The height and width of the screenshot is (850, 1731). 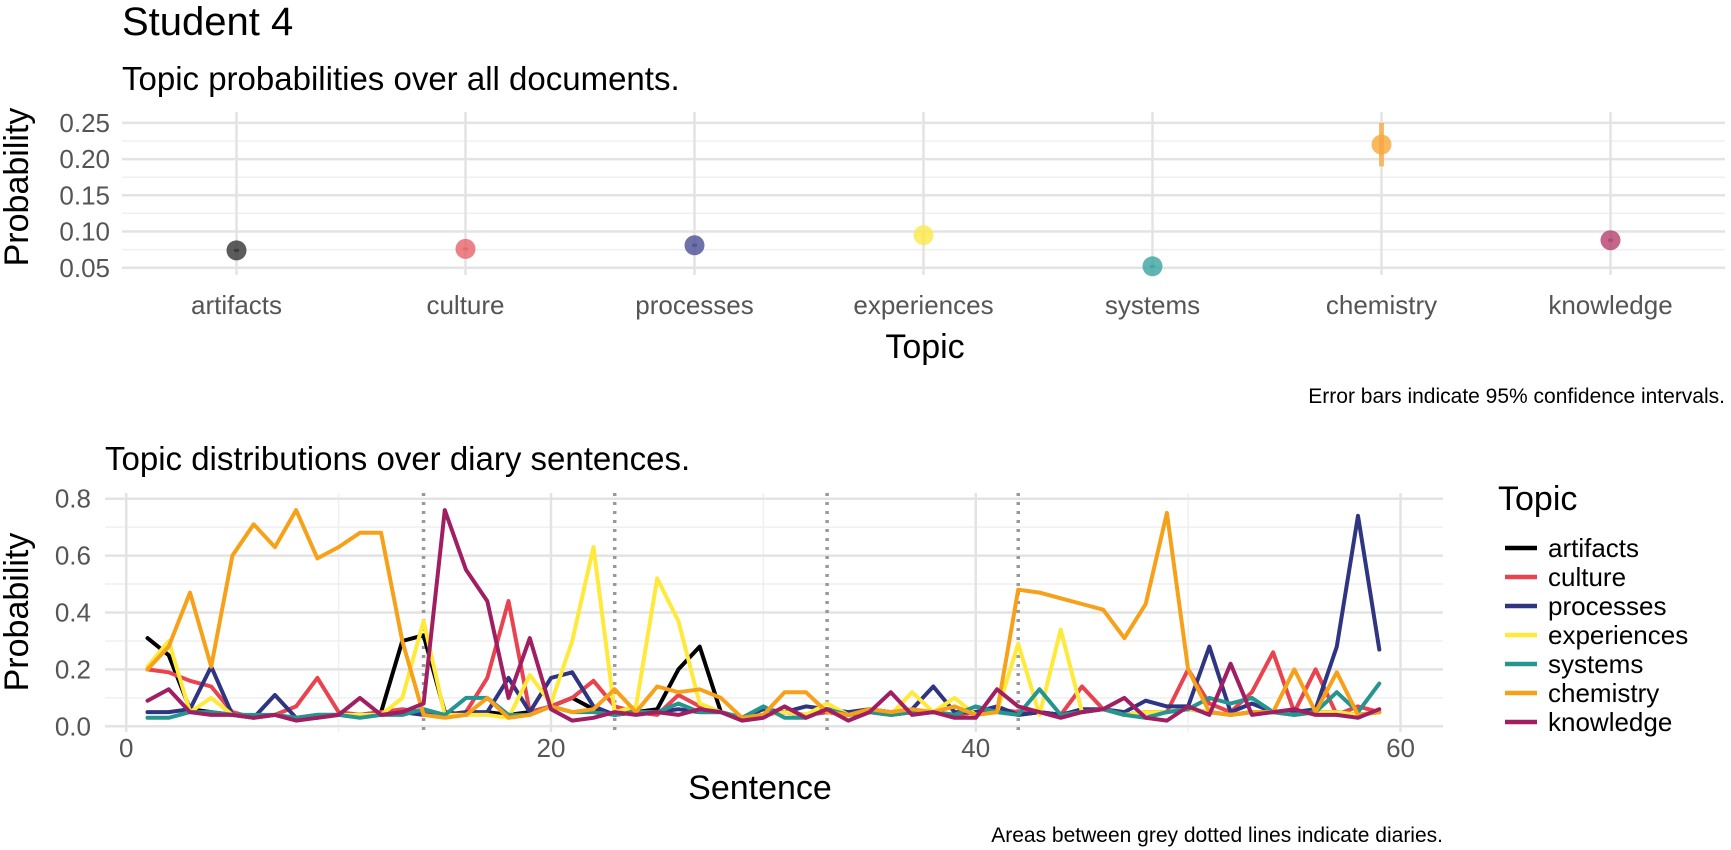 I want to click on legend-label-processes: processes, so click(x=1607, y=606).